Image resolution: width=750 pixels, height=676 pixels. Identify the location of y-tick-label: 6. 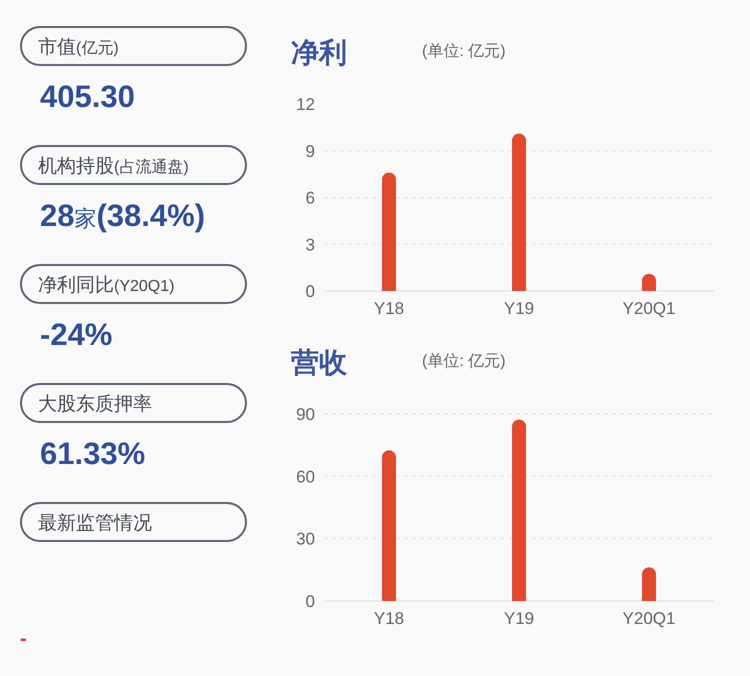
(310, 198).